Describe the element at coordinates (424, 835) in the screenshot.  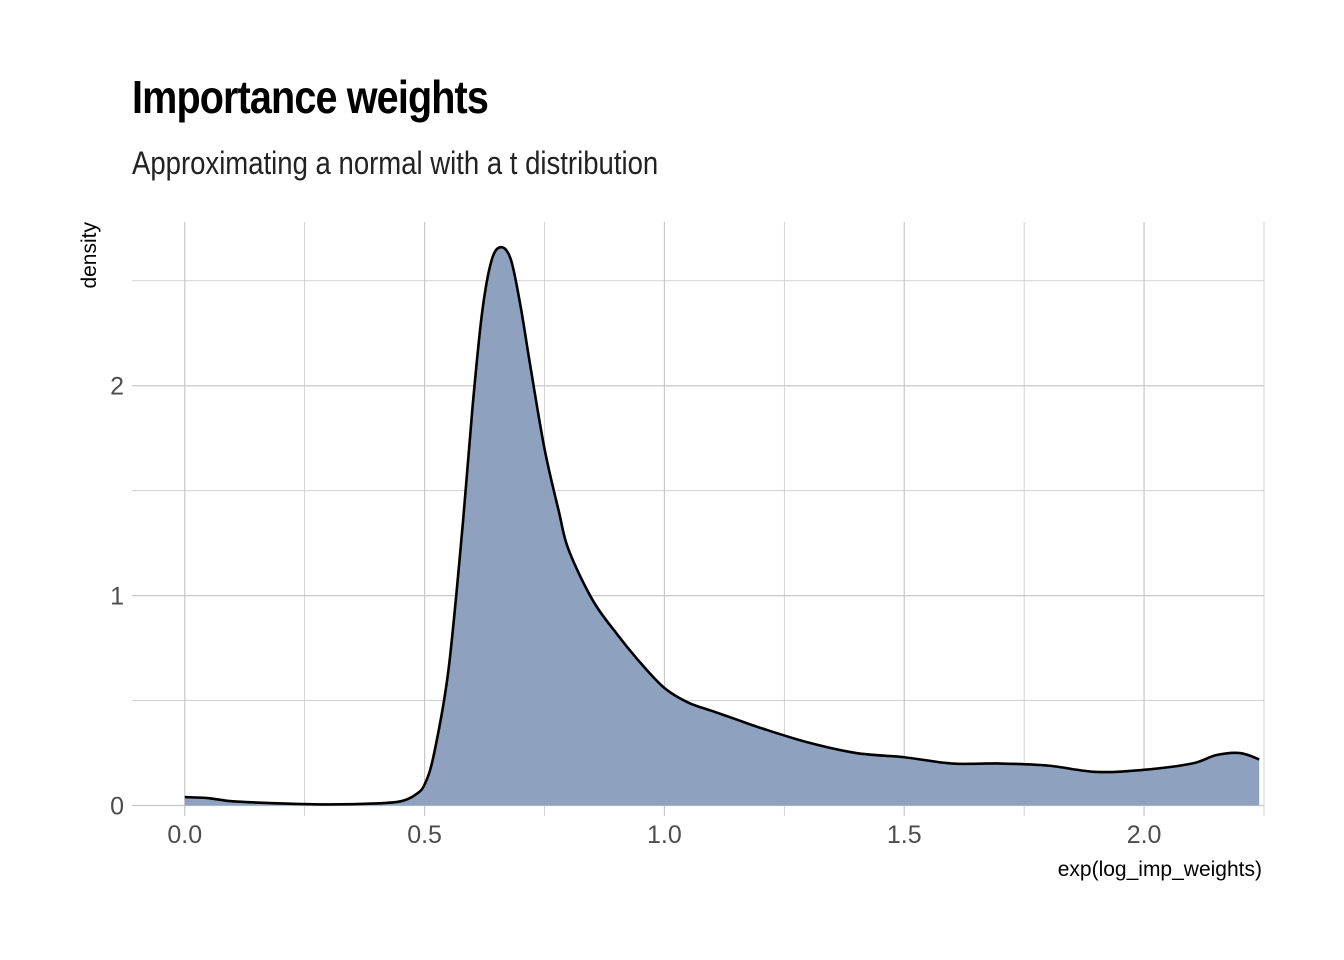
I see `x-tick-label: 0.5` at that location.